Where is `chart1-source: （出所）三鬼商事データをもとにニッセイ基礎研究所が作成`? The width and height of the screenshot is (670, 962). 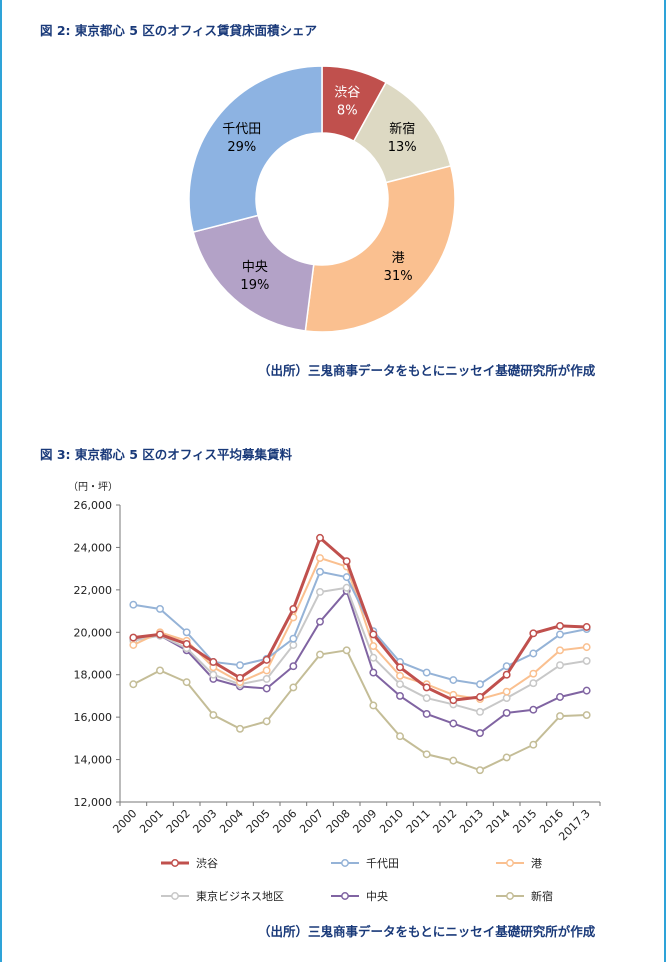 chart1-source: （出所）三鬼商事データをもとにニッセイ基礎研究所が作成 is located at coordinates (427, 370).